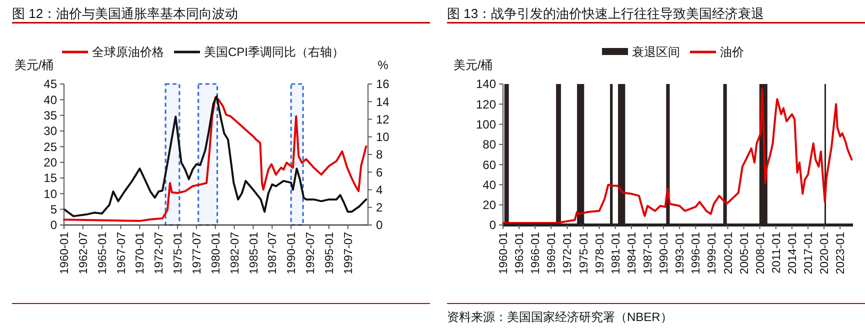  I want to click on x-tick-label: 1966-01, so click(536, 253).